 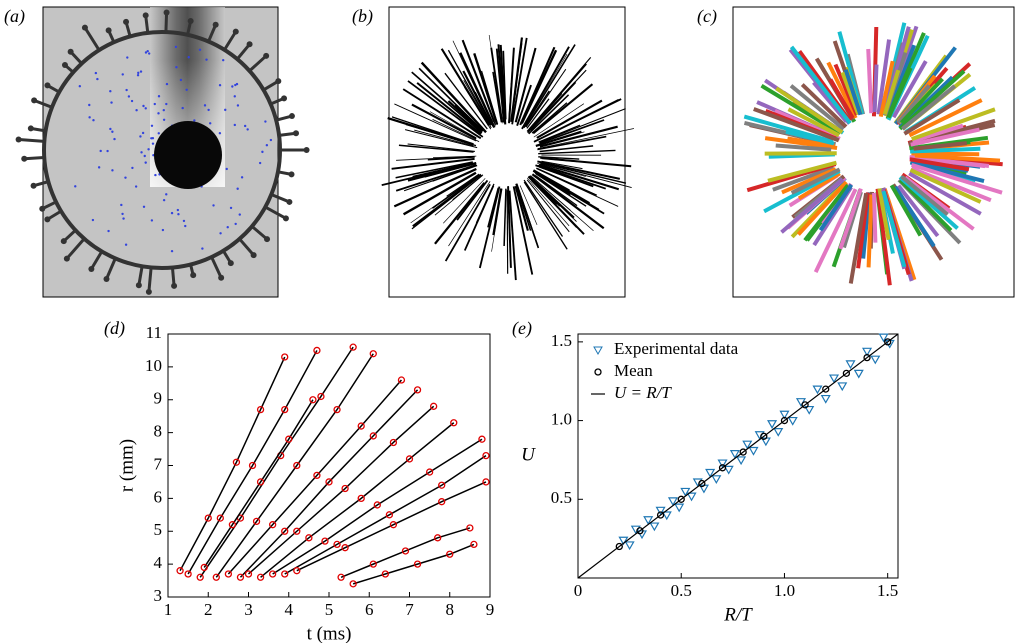 What do you see at coordinates (633, 370) in the screenshot?
I see `legend-label: Mean` at bounding box center [633, 370].